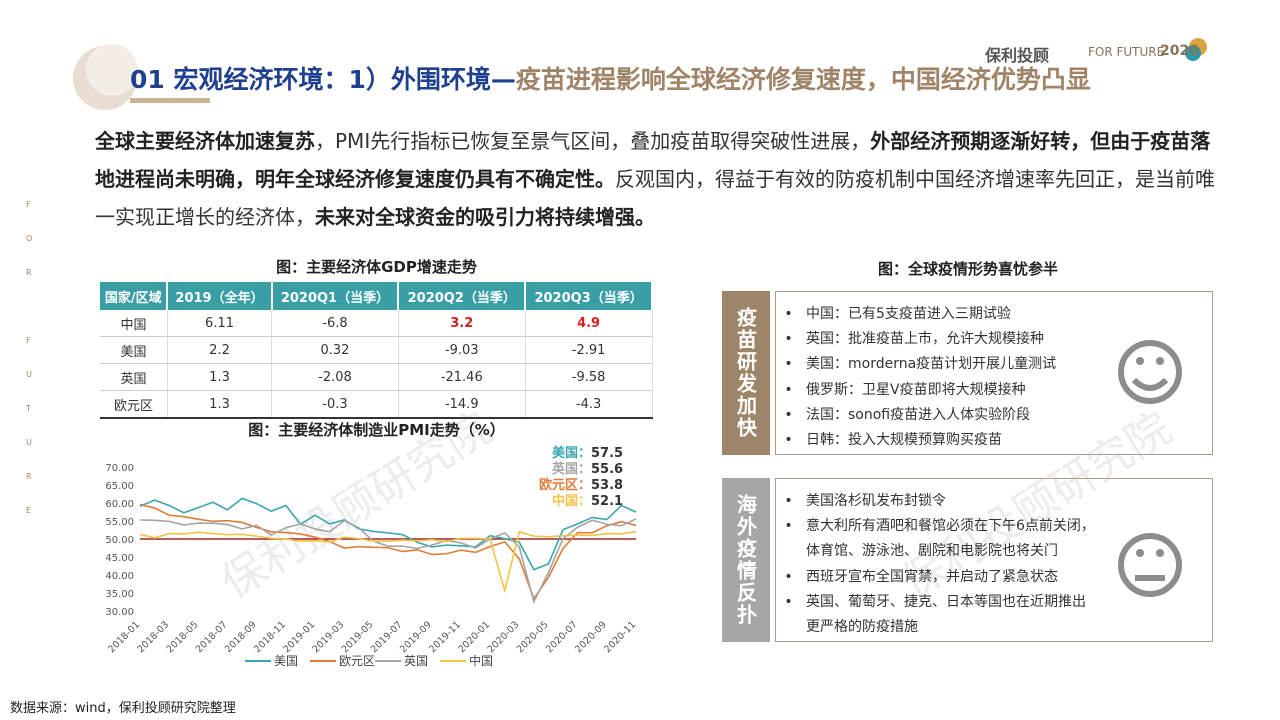 Image resolution: width=1280 pixels, height=720 pixels. What do you see at coordinates (335, 323) in the screenshot?
I see `table-cell: -6.8` at bounding box center [335, 323].